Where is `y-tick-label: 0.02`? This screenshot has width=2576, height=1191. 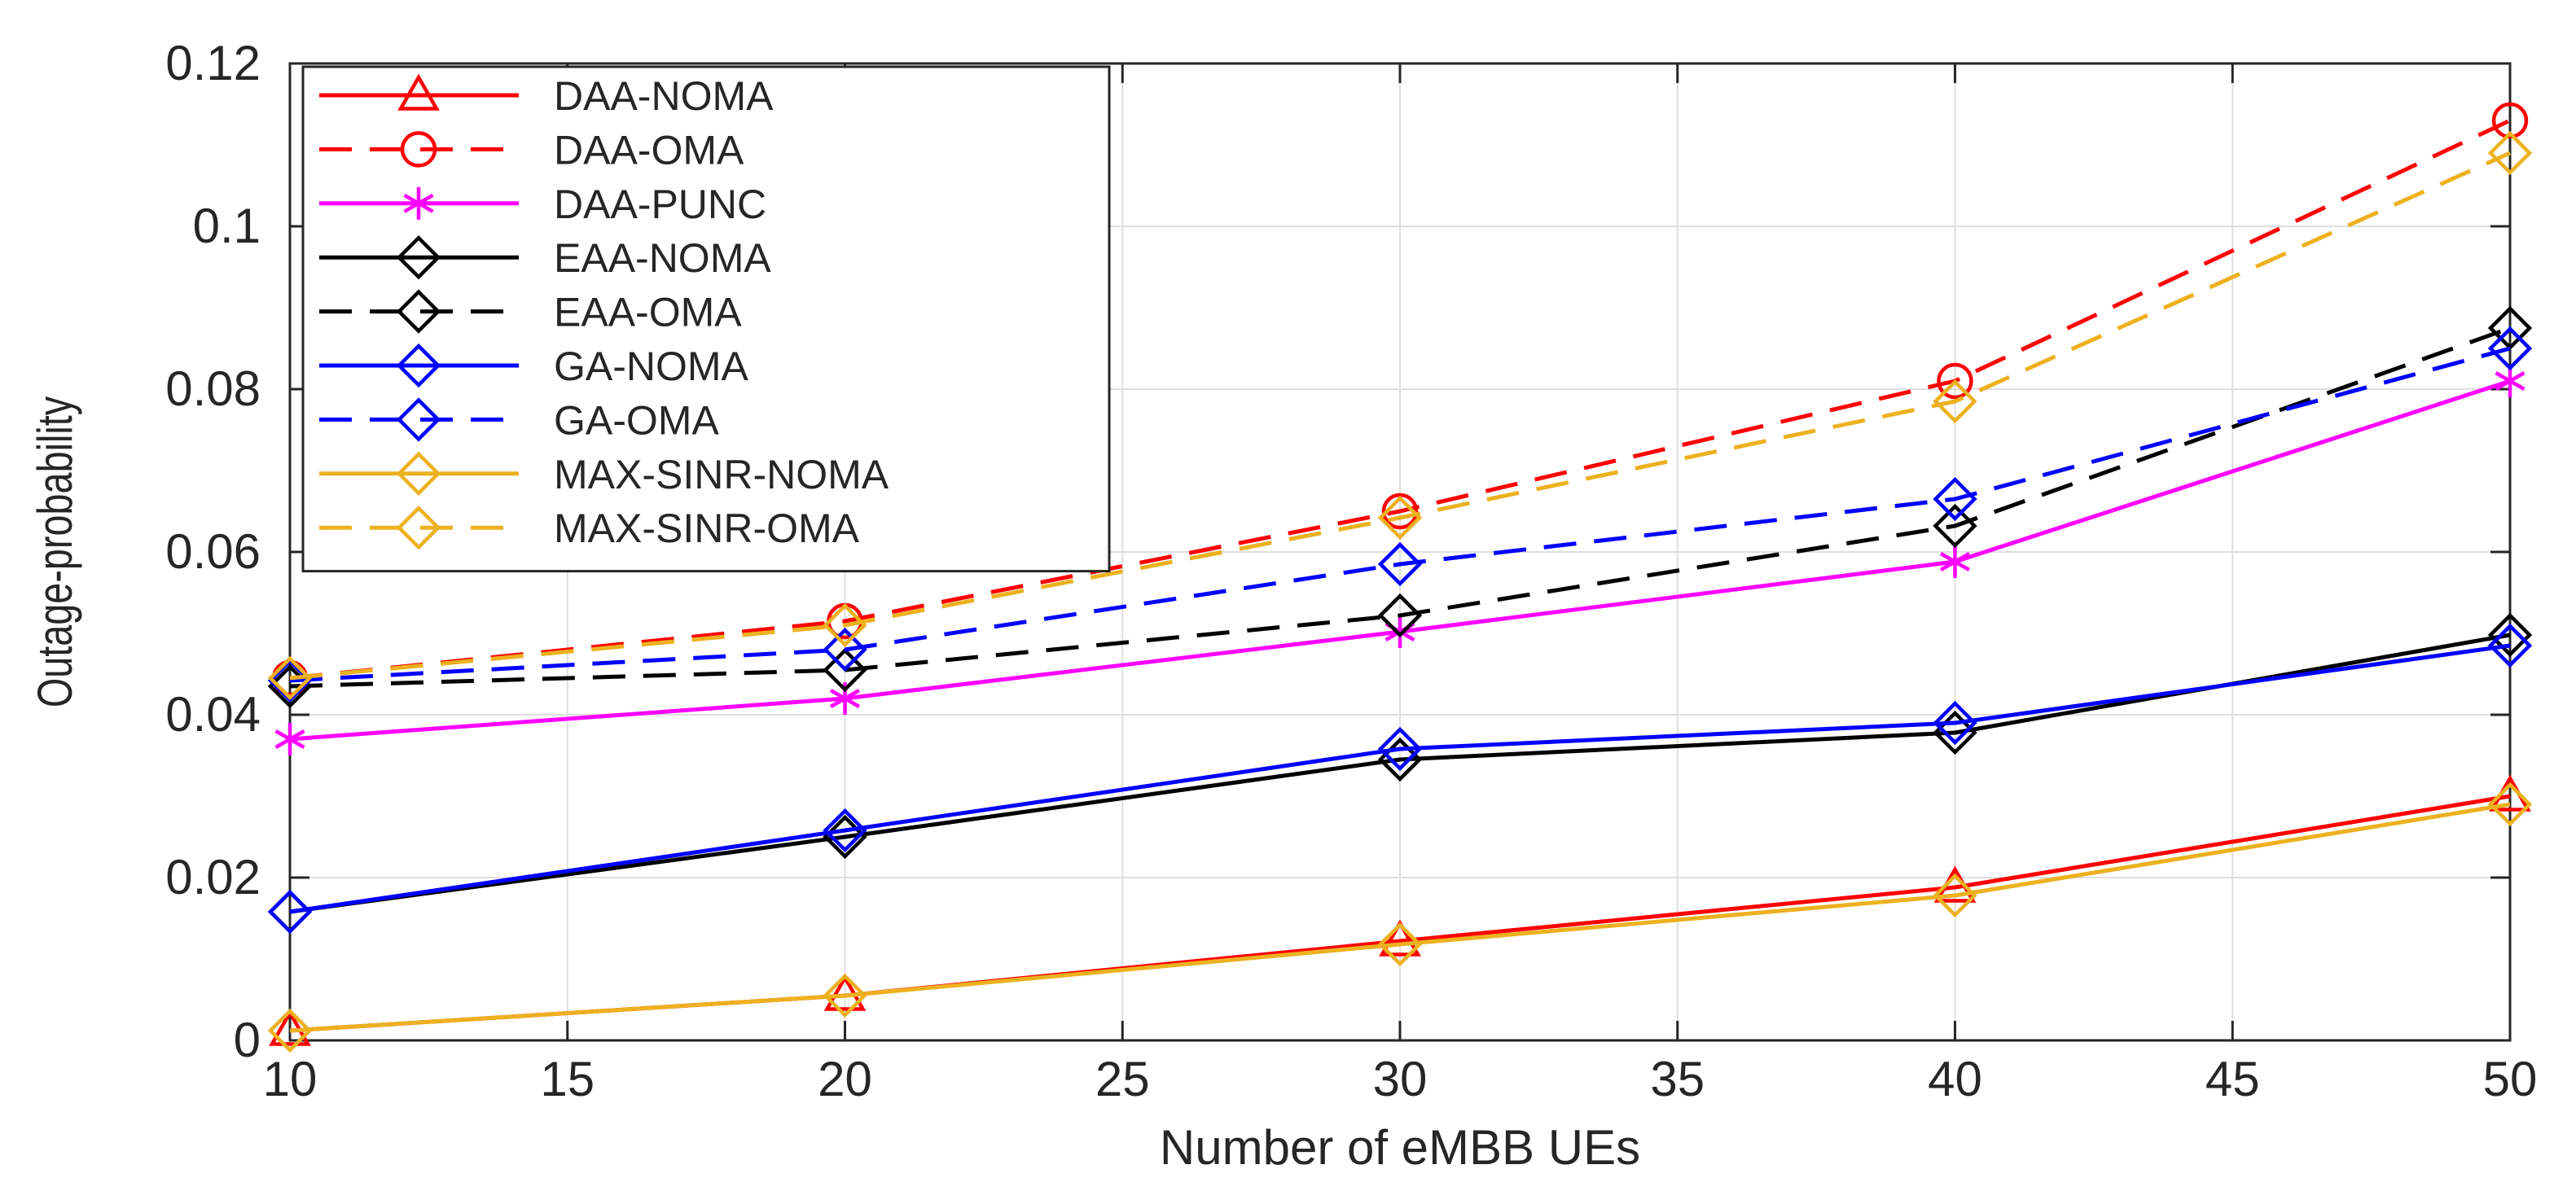 y-tick-label: 0.02 is located at coordinates (213, 877).